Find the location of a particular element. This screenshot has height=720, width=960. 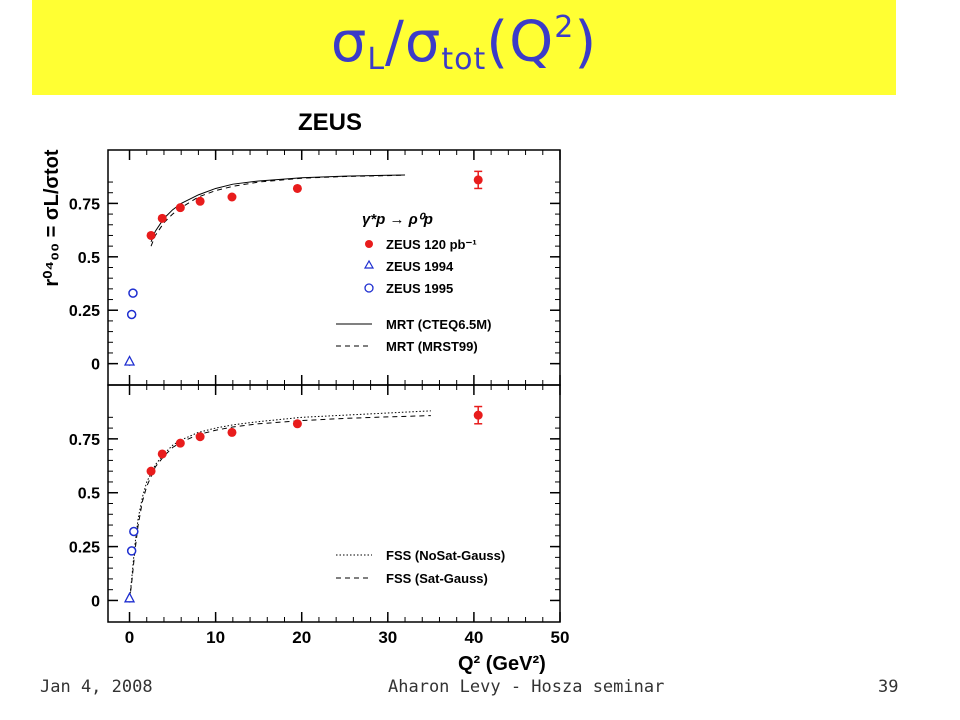

x-tick-label: 20 is located at coordinates (301, 637).